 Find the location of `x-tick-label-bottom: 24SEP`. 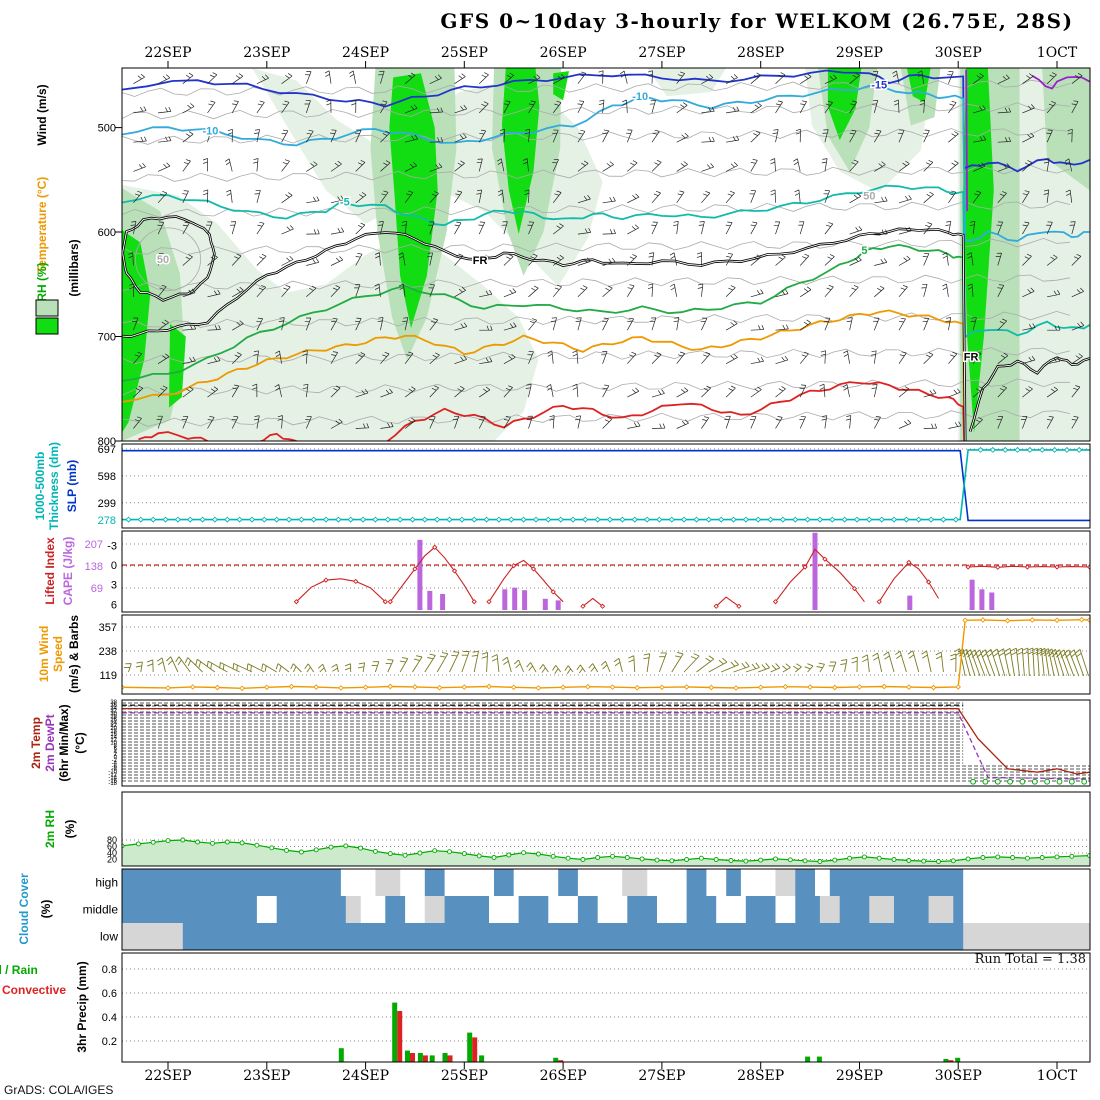

x-tick-label-bottom: 24SEP is located at coordinates (365, 1076).